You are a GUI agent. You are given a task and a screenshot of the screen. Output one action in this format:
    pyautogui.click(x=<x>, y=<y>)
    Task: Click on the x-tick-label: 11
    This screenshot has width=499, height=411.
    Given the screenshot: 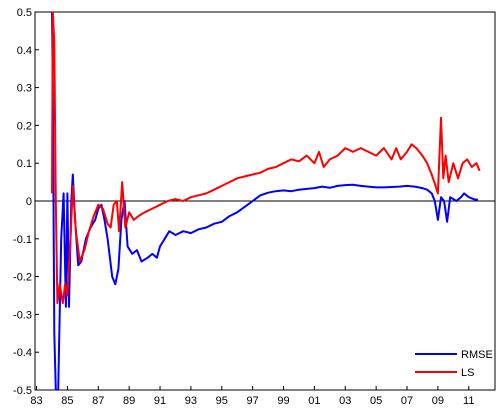 What is the action you would take?
    pyautogui.click(x=468, y=401)
    